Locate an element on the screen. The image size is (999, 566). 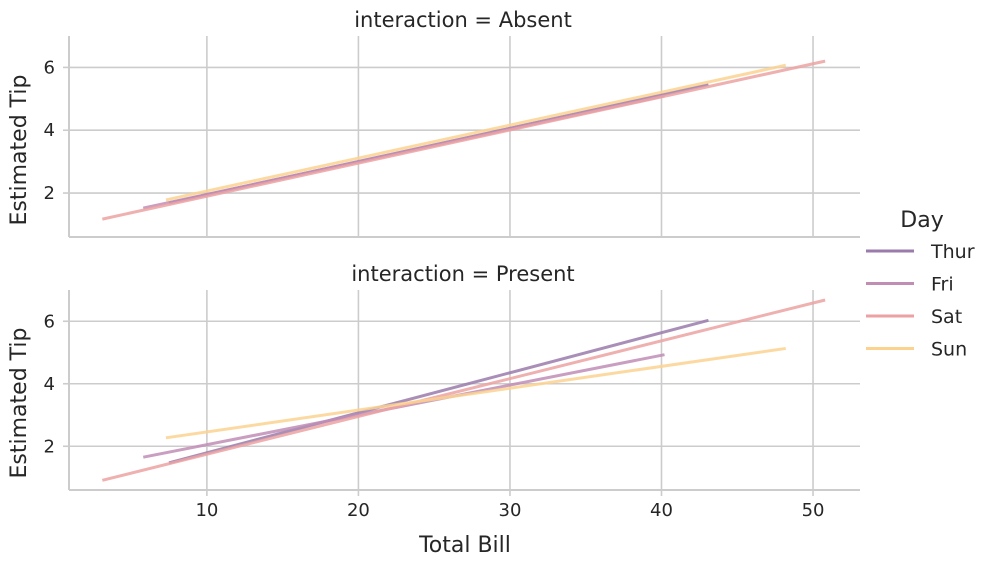
y-tick-label-present-2: 6 is located at coordinates (49, 321).